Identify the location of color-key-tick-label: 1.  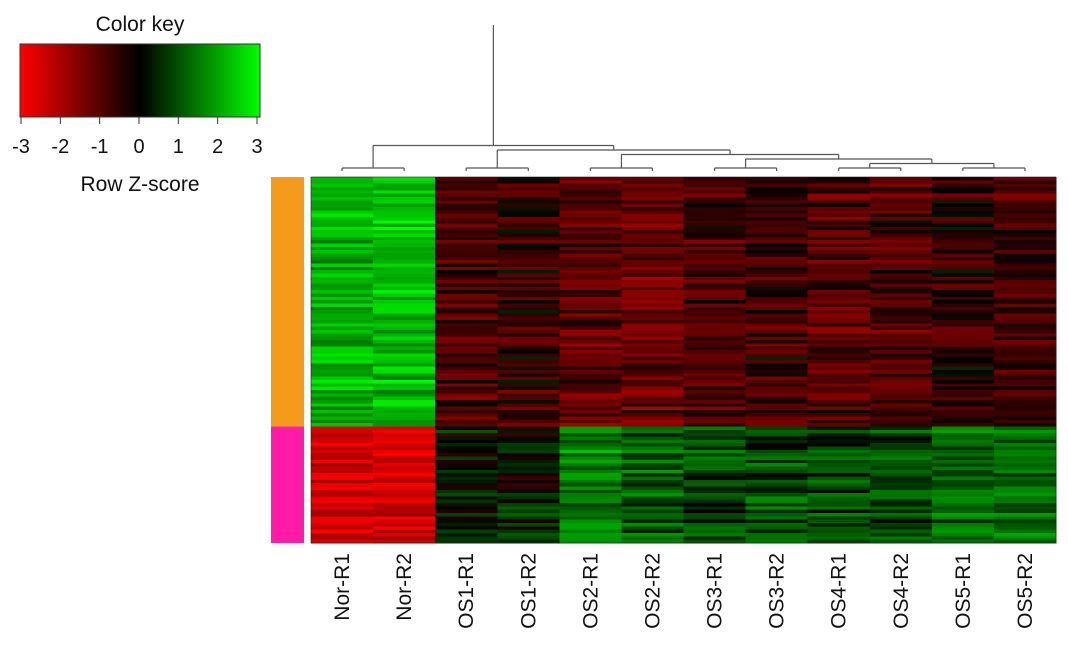
(178, 147).